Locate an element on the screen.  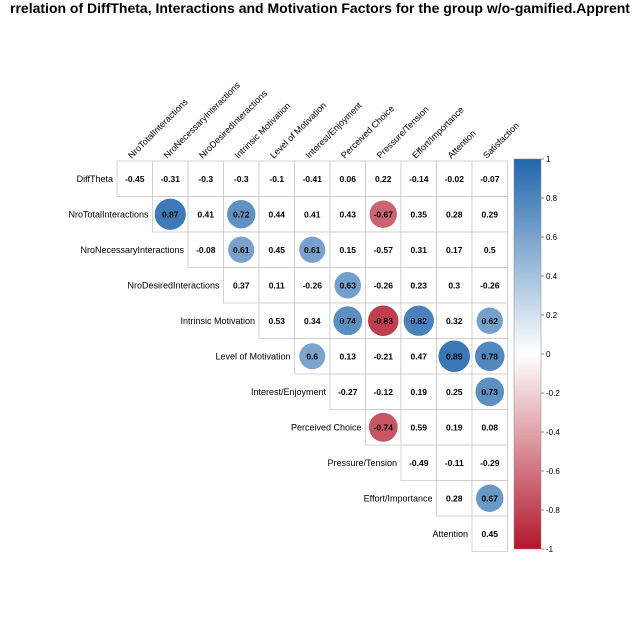
correlation-value-label: 0.47 is located at coordinates (418, 356).